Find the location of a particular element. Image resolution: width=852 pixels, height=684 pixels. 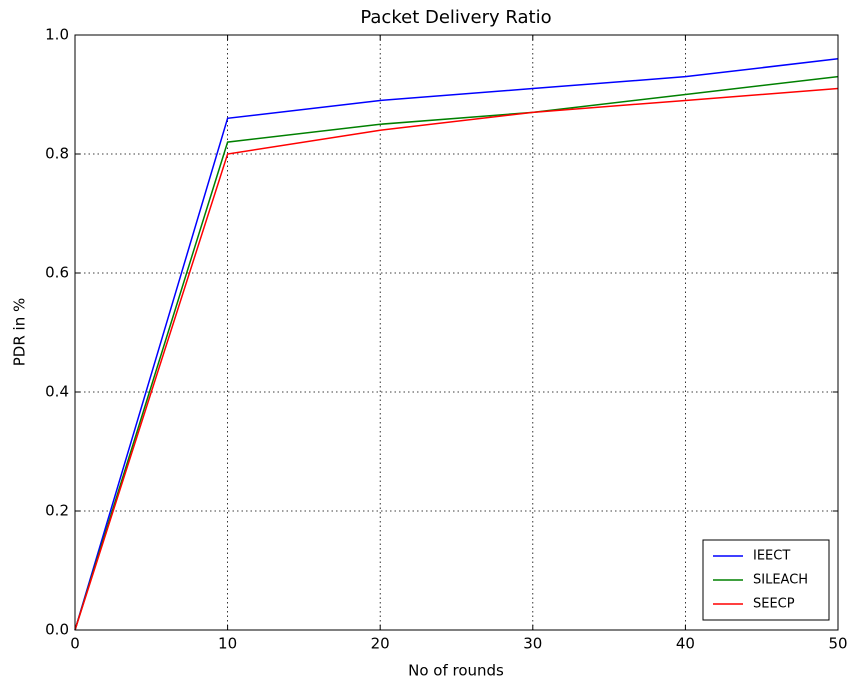

y-tick-label: 0.8 is located at coordinates (57, 154).